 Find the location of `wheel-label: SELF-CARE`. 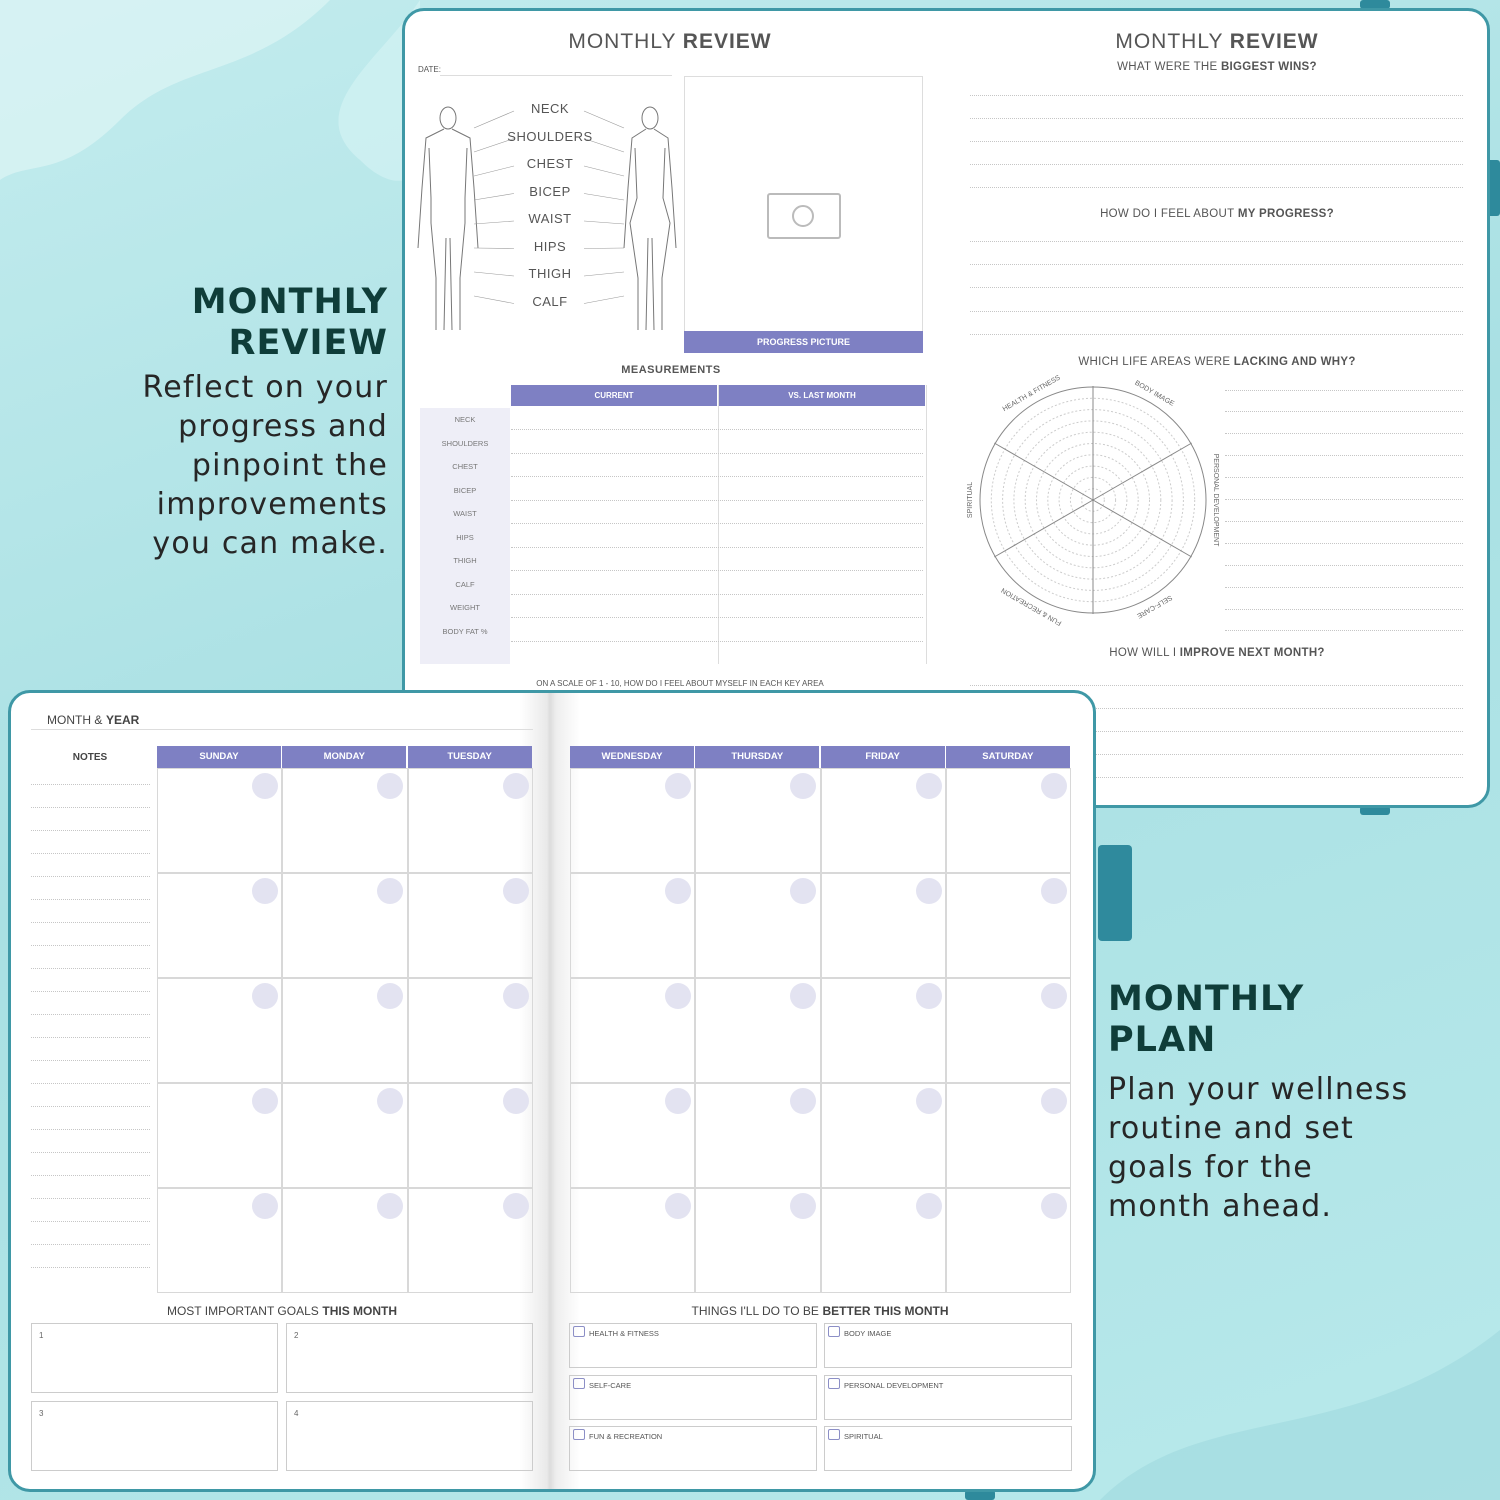

wheel-label: SELF-CARE is located at coordinates (1154, 606).